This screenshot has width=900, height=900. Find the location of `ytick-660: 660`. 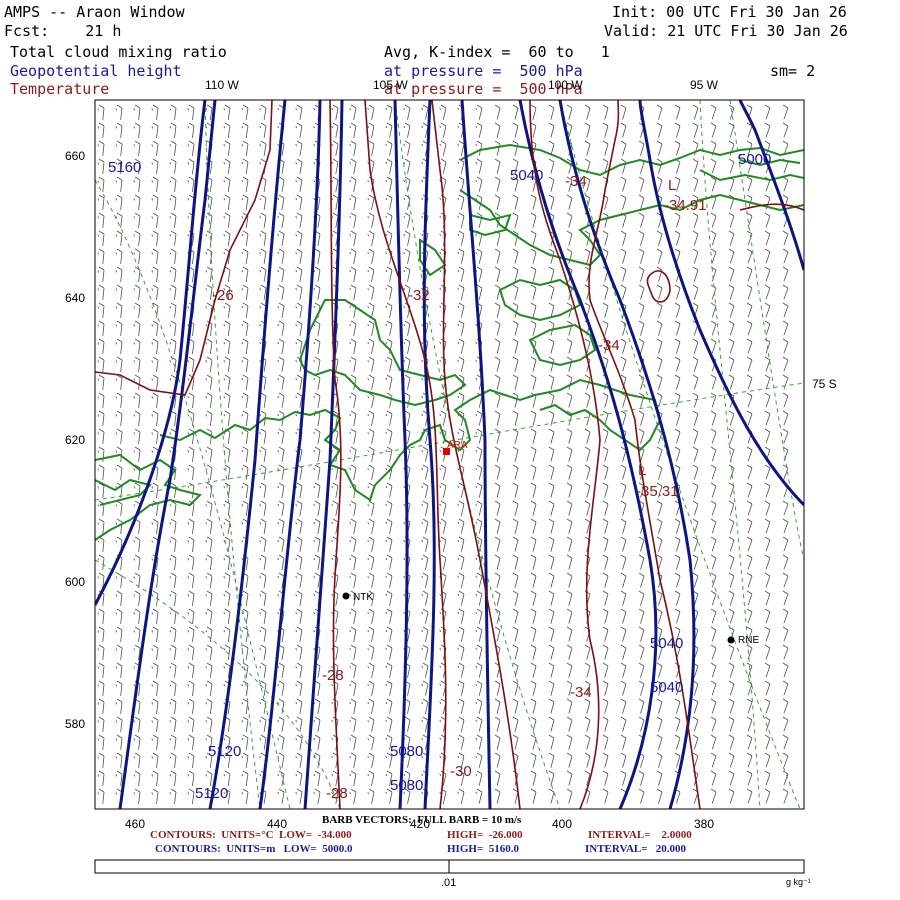

ytick-660: 660 is located at coordinates (75, 156).